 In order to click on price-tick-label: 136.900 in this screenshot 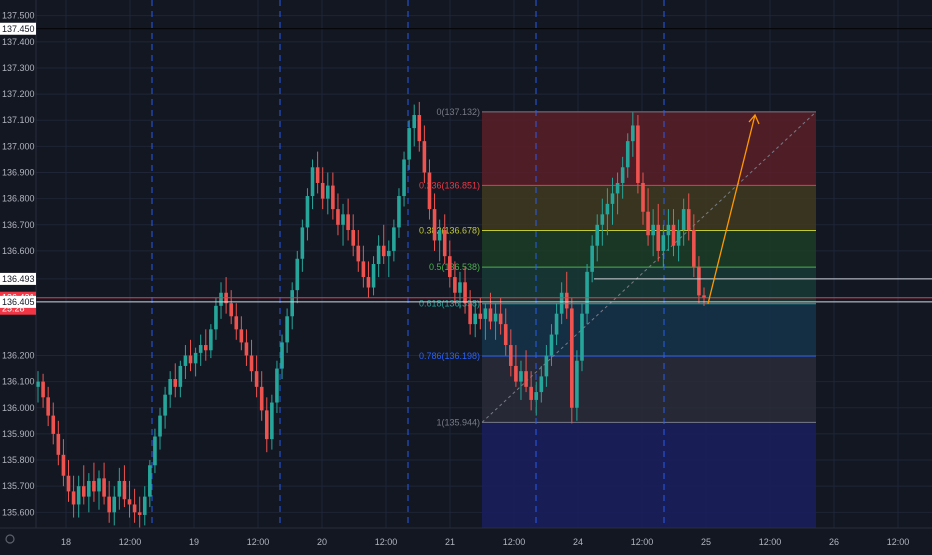, I will do `click(18, 173)`.